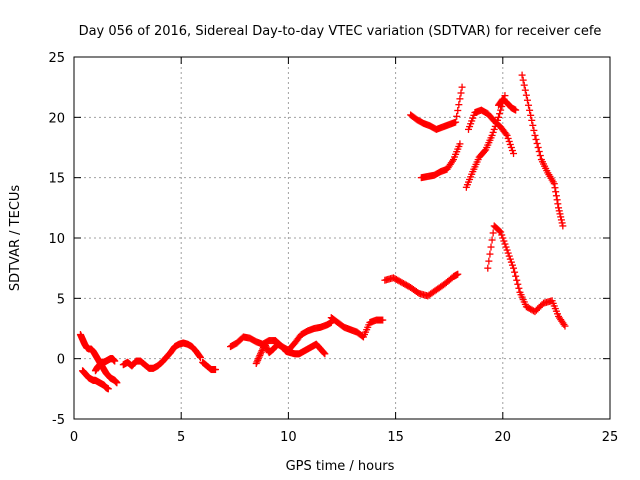 This screenshot has width=640, height=480. Describe the element at coordinates (395, 437) in the screenshot. I see `x-tick-label: 15` at that location.